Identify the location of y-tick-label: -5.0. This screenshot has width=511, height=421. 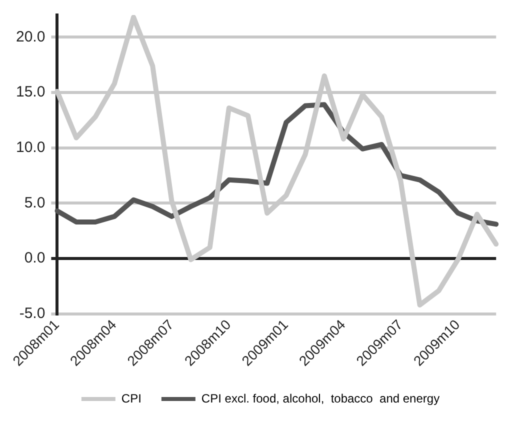
(32, 313).